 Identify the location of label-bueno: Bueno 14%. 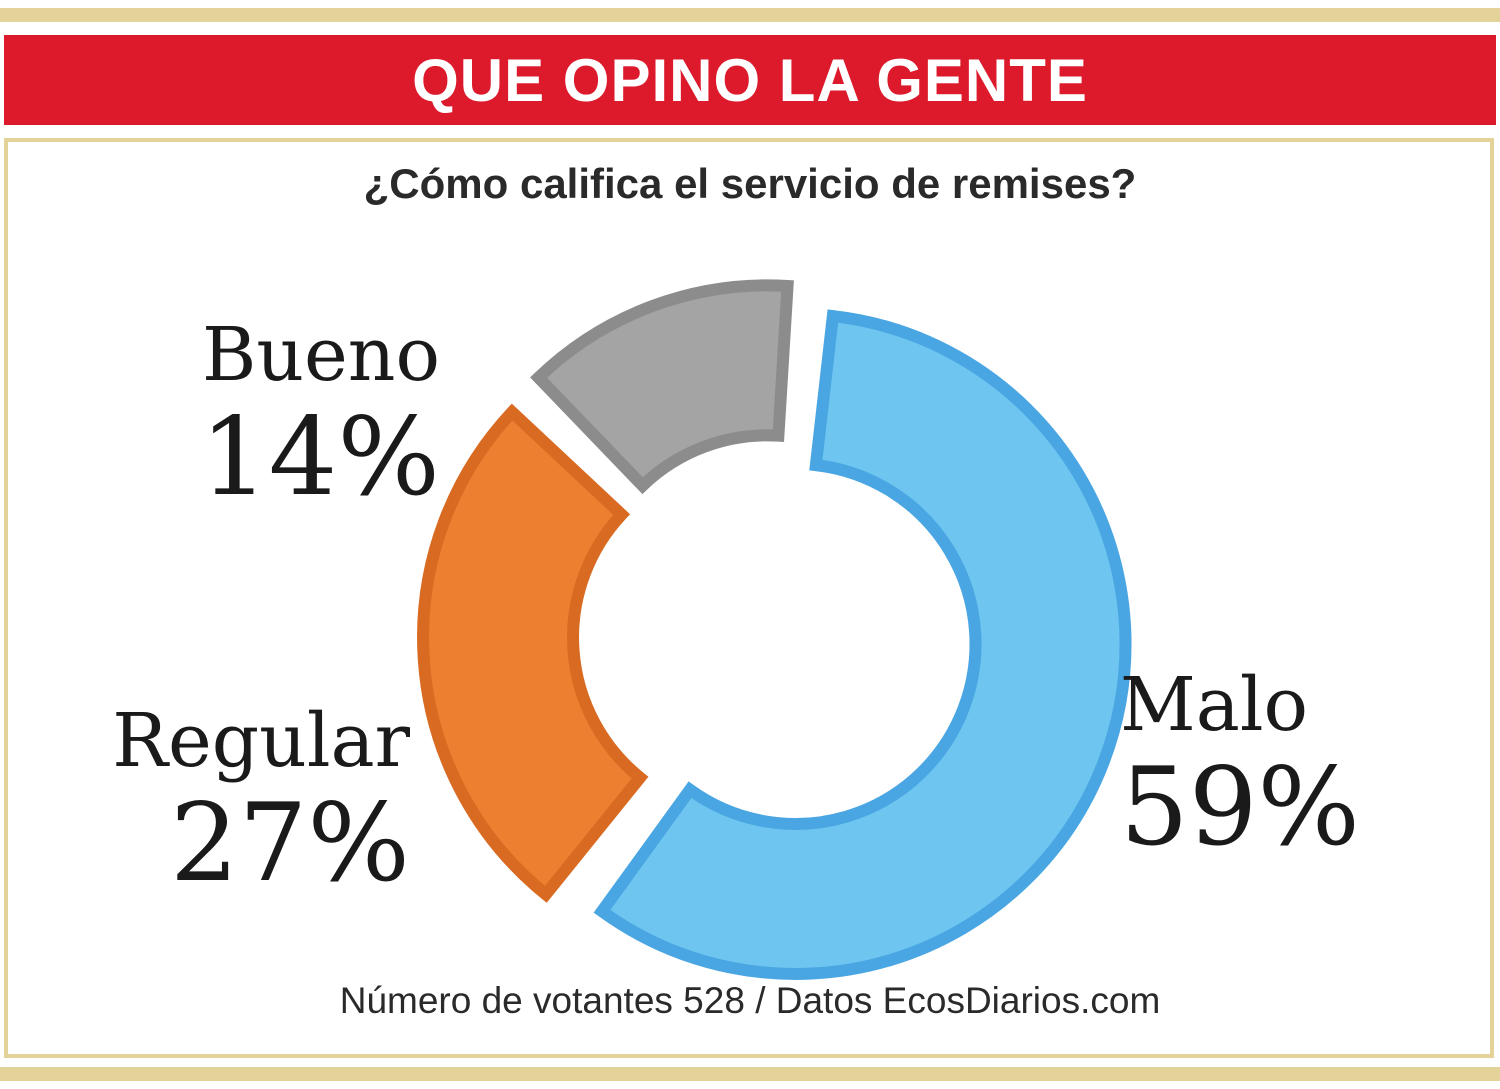
(295, 415).